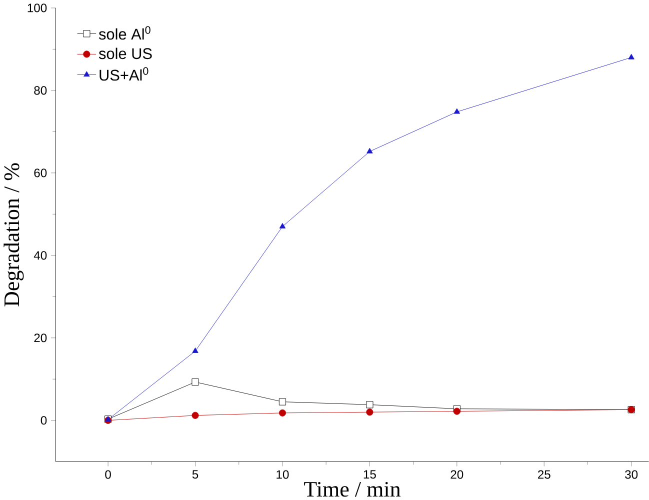  I want to click on x-tick-label: 5, so click(195, 474).